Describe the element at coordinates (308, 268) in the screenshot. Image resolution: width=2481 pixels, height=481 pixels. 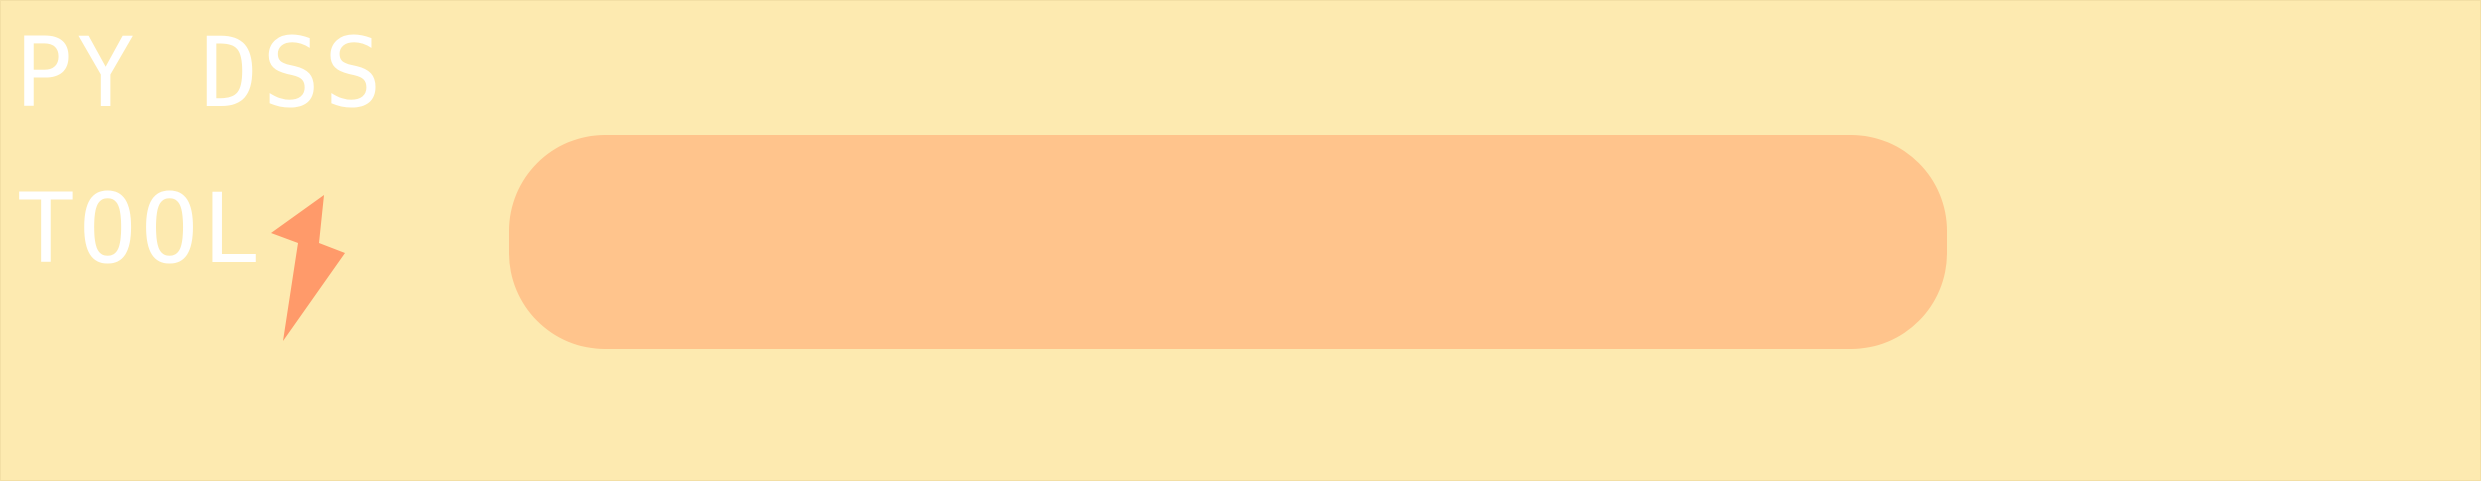
I see `lightning-bolt-icon` at that location.